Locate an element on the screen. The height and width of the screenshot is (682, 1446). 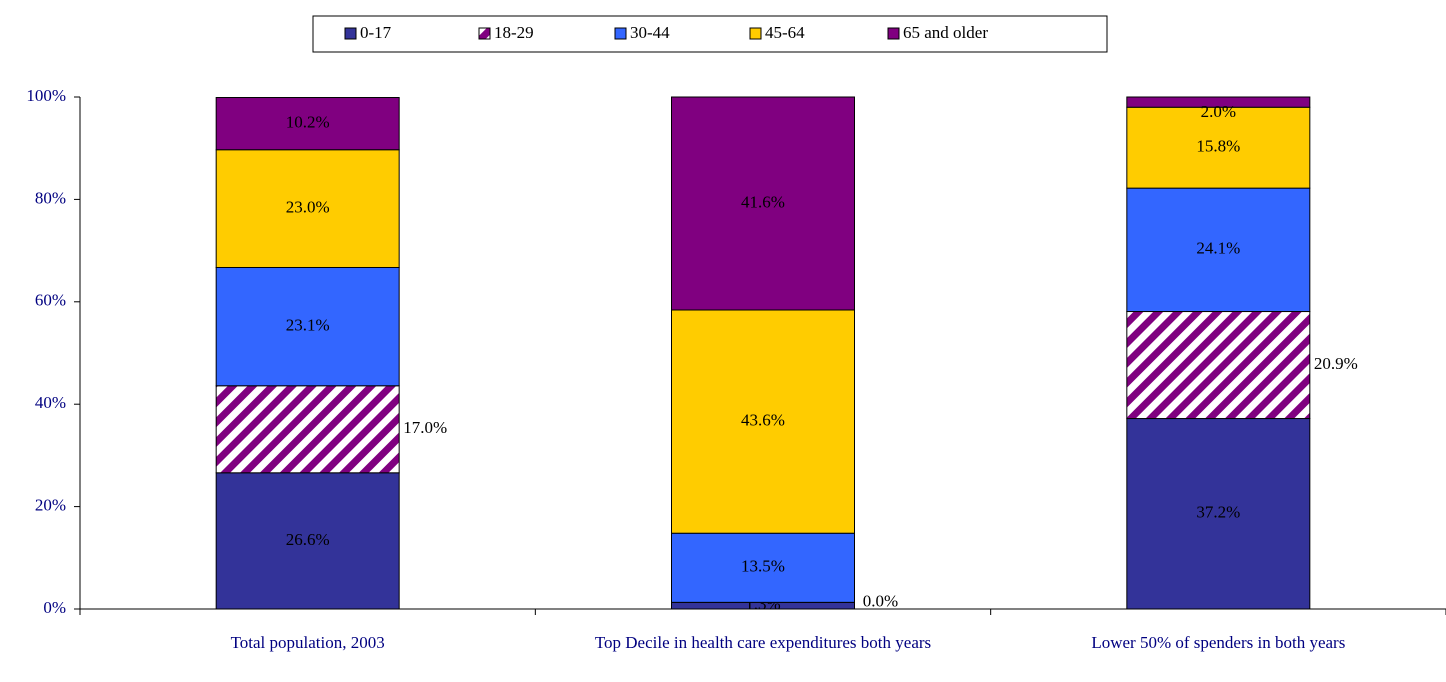
data-label: 43.6% is located at coordinates (763, 420).